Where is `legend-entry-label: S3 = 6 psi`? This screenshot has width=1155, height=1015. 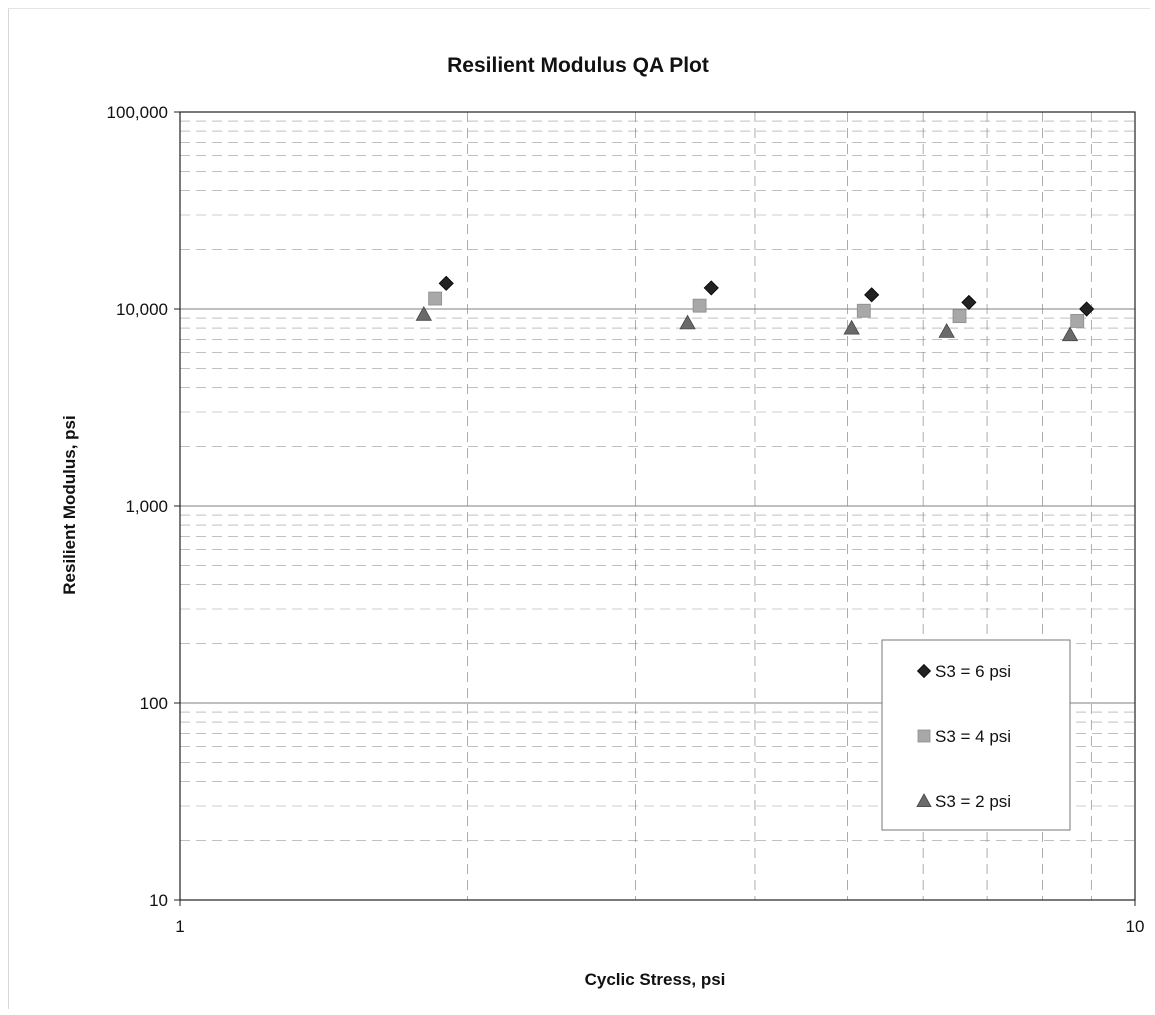
legend-entry-label: S3 = 6 psi is located at coordinates (973, 671).